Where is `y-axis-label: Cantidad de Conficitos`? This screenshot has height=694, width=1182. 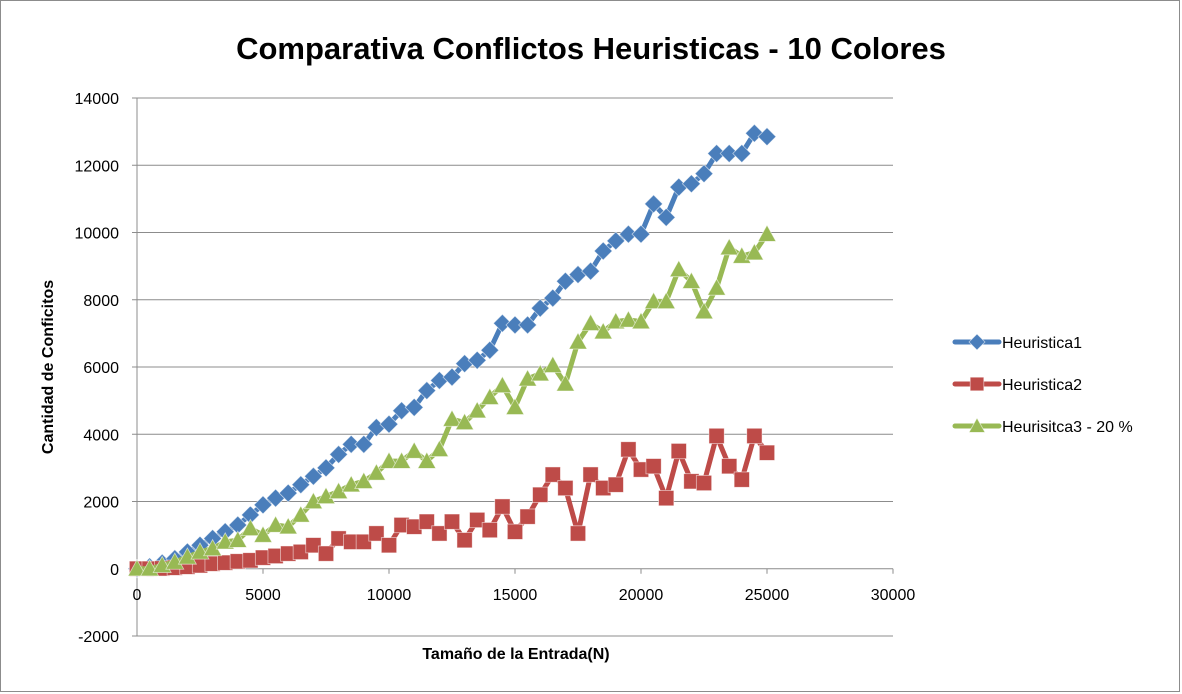 y-axis-label: Cantidad de Conficitos is located at coordinates (48, 367).